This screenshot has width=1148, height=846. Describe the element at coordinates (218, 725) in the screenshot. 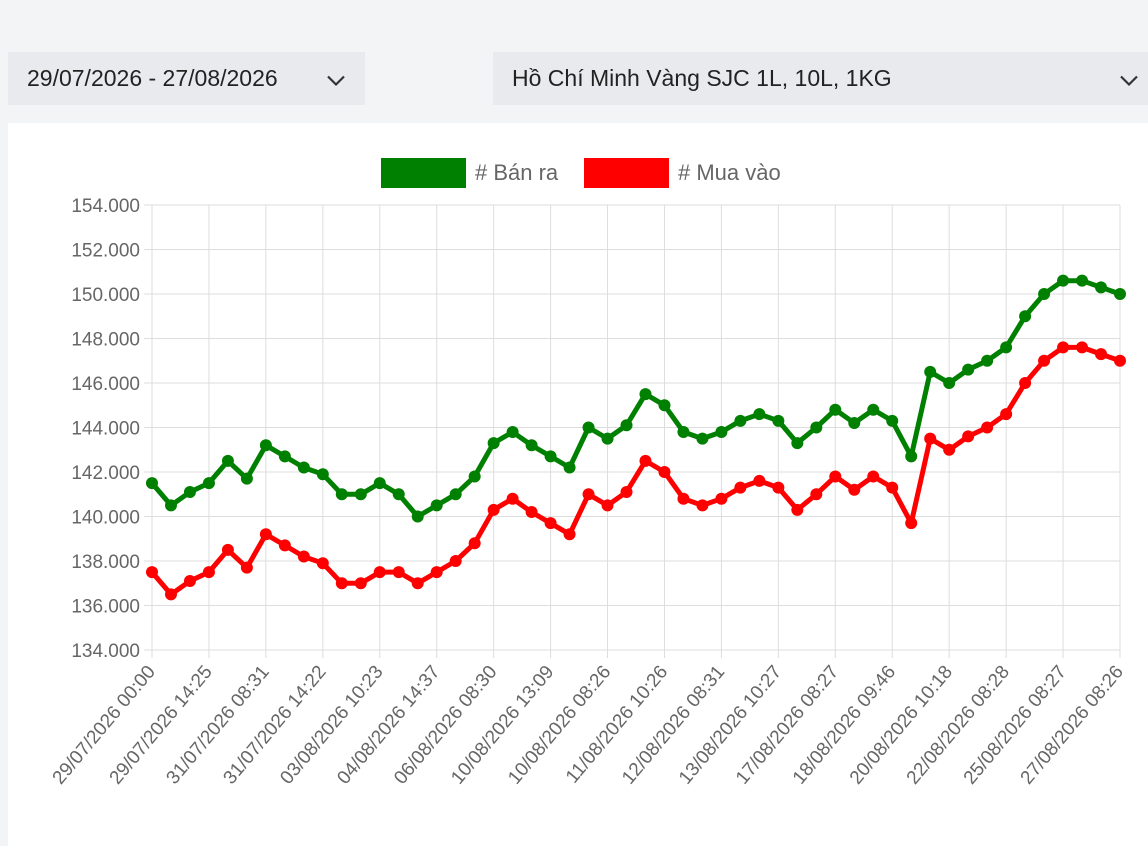

I see `x-tick-label: 31/07/2026 08:31` at that location.